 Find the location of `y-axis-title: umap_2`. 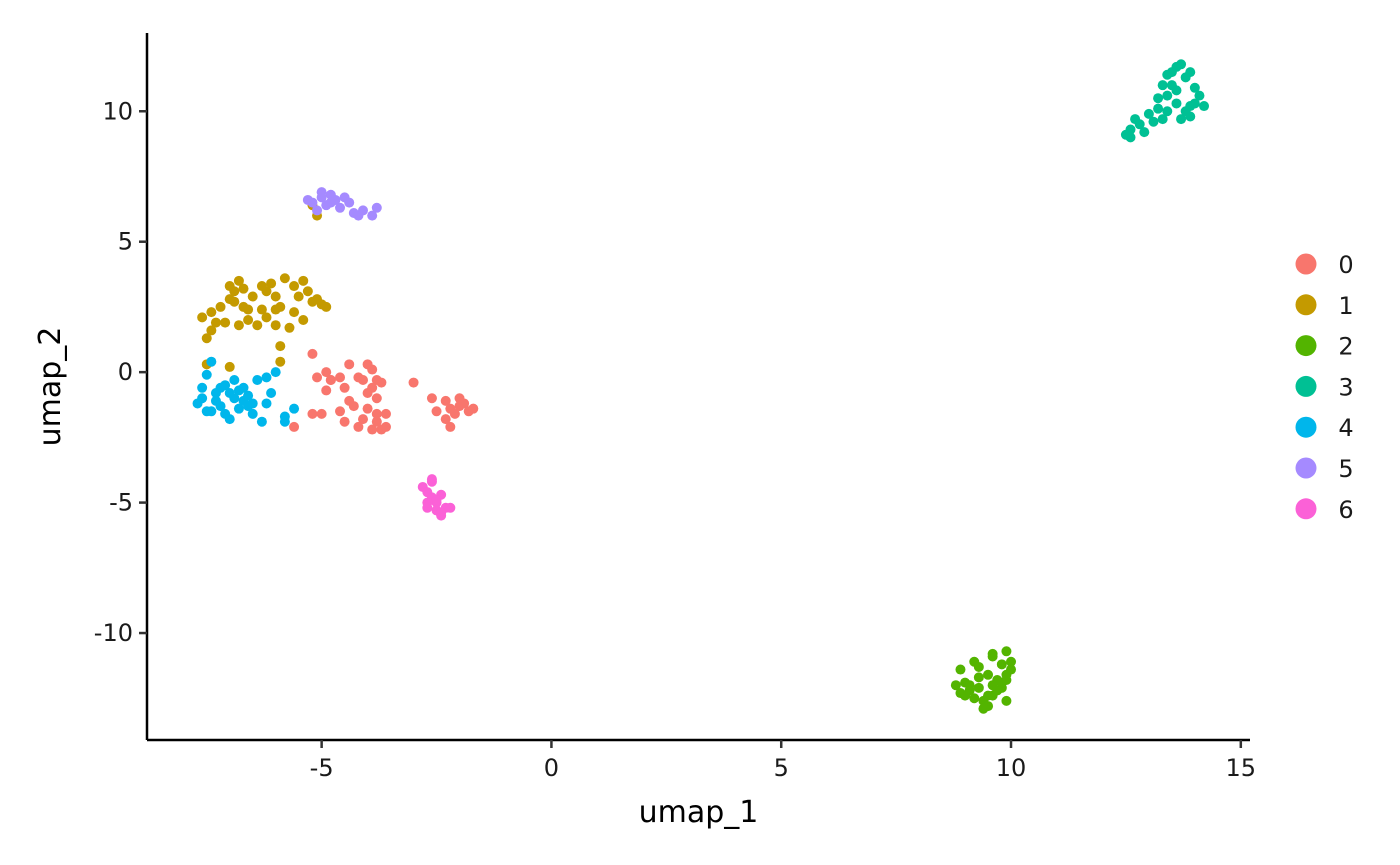

y-axis-title: umap_2 is located at coordinates (50, 387).